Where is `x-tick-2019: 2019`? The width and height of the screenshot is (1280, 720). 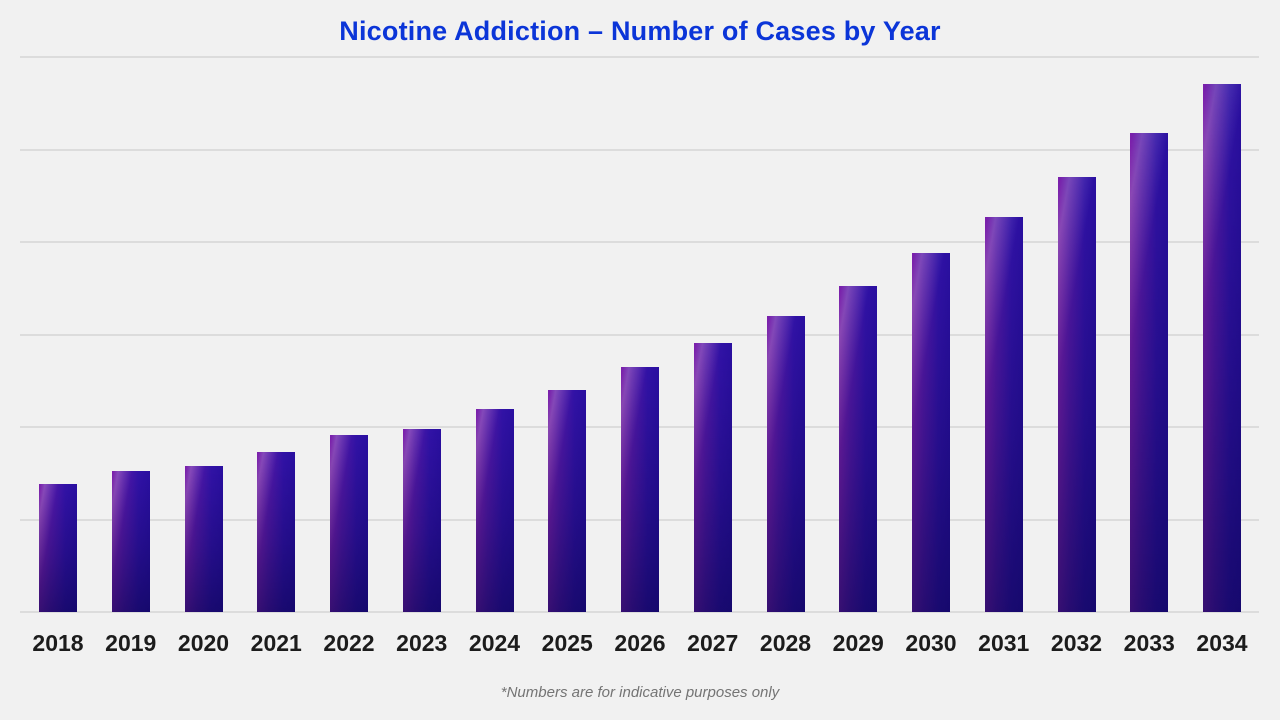 x-tick-2019: 2019 is located at coordinates (131, 643).